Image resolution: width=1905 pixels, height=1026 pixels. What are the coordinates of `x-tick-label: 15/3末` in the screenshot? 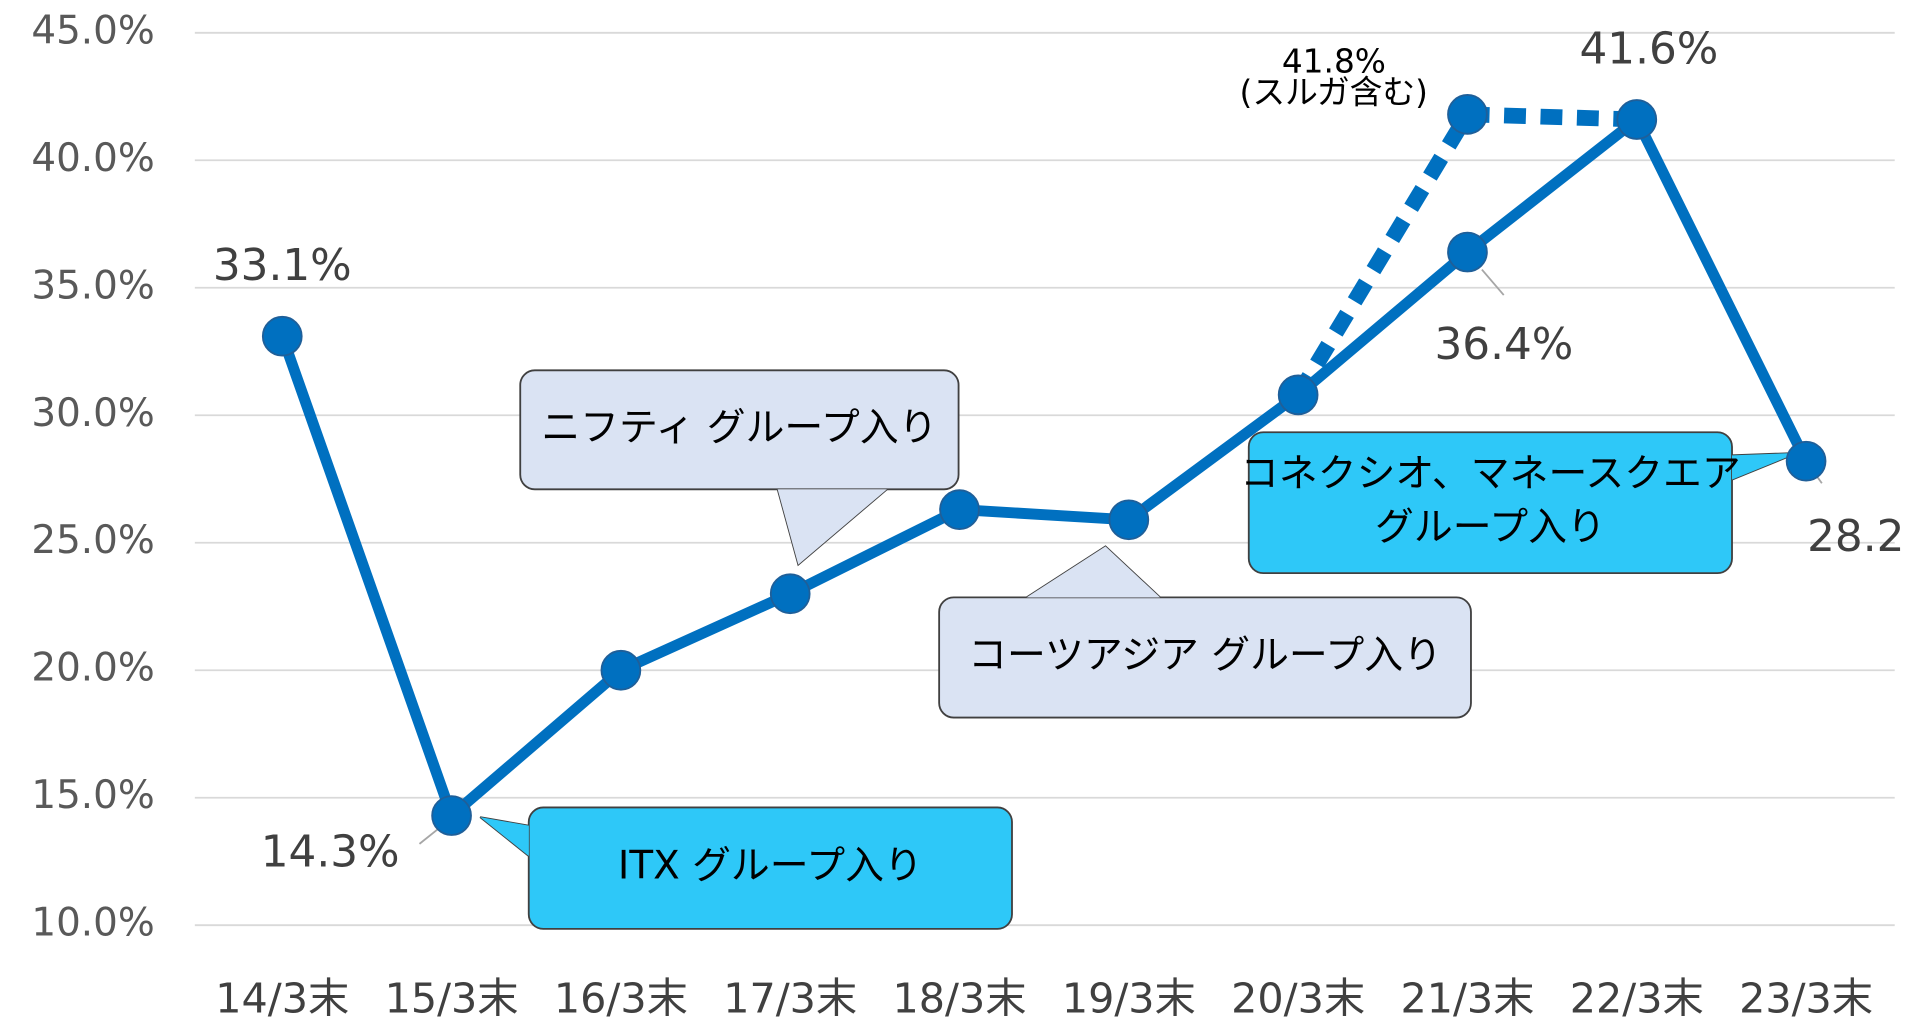 It's located at (452, 999).